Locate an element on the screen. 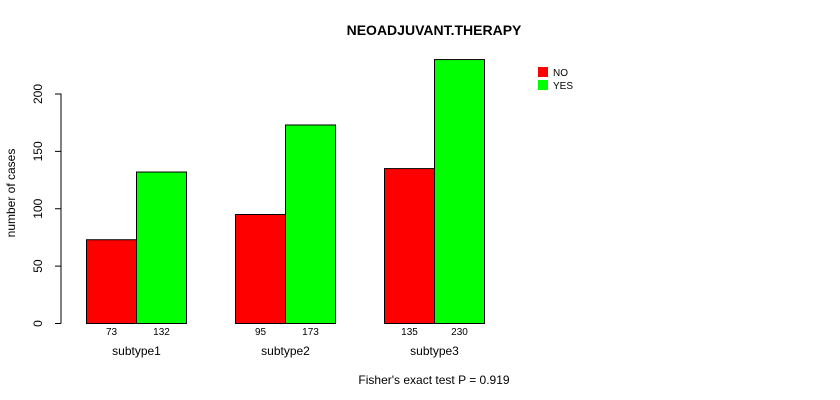 This screenshot has height=400, width=840. legend: NO YES is located at coordinates (555, 79).